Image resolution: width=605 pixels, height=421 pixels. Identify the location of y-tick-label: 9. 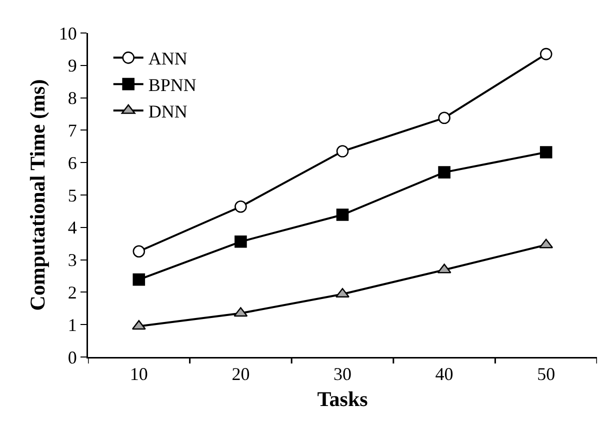
(72, 66).